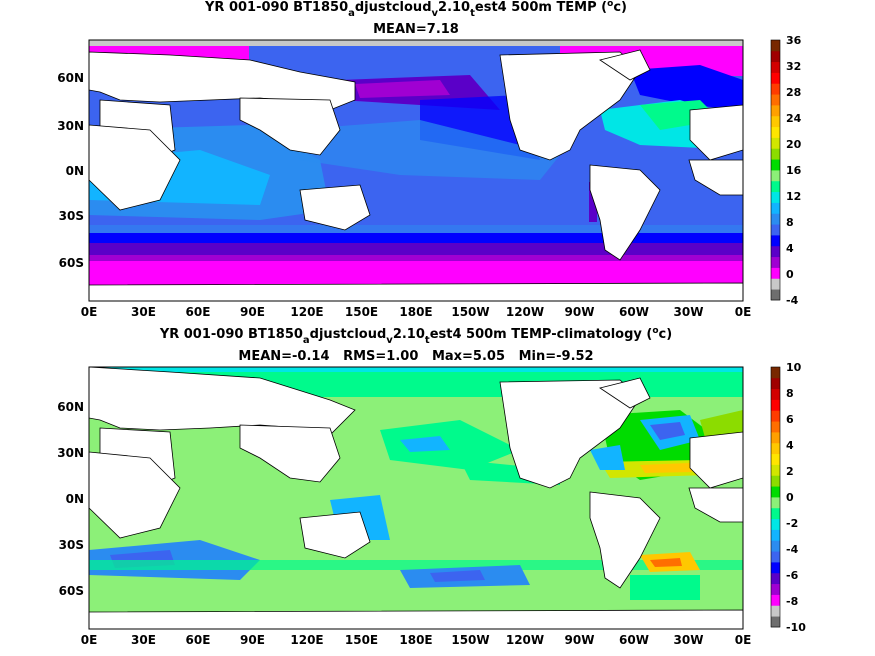  Describe the element at coordinates (470, 640) in the screenshot. I see `bottom-x-tick: 150W` at that location.